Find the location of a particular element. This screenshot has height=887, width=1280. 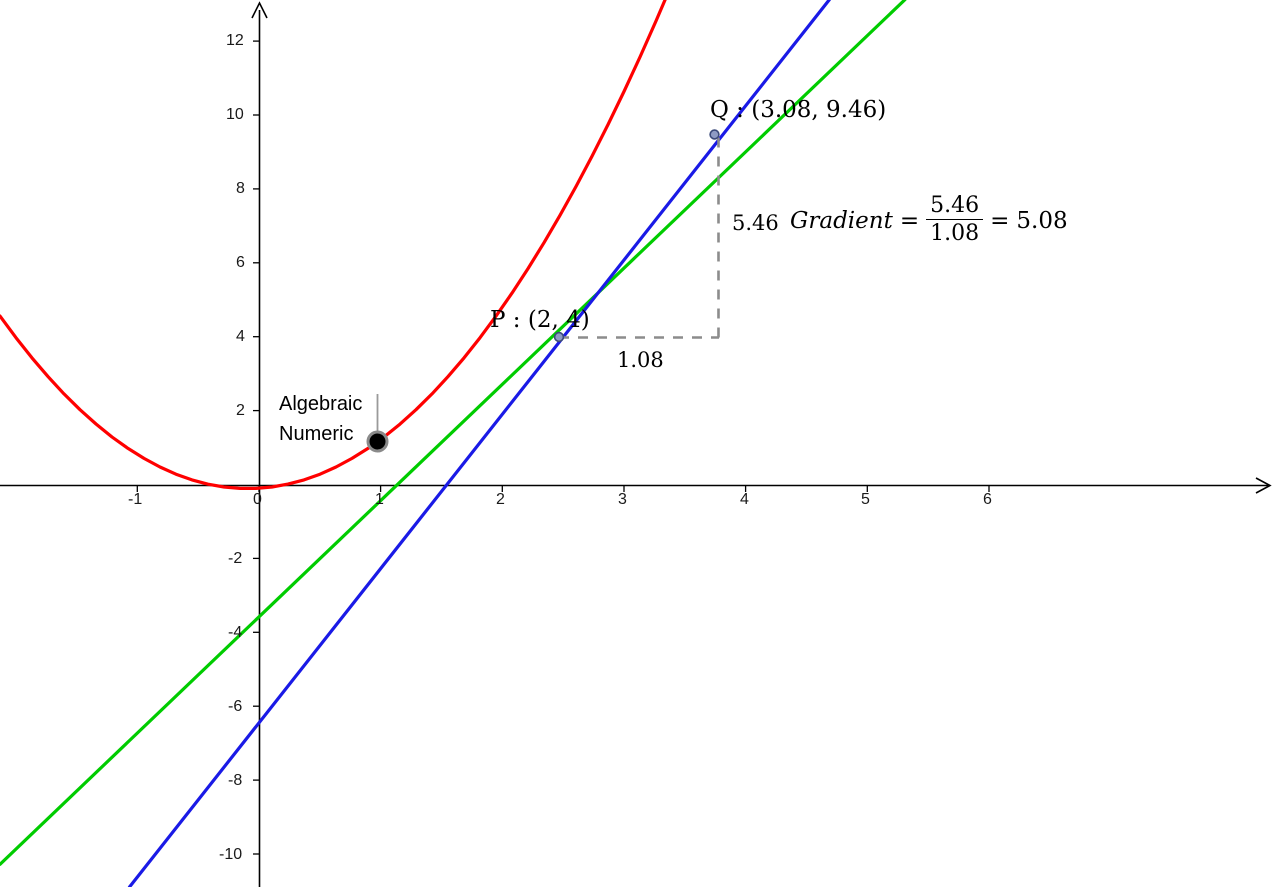

y-tick-label-10: 10 is located at coordinates (235, 114).